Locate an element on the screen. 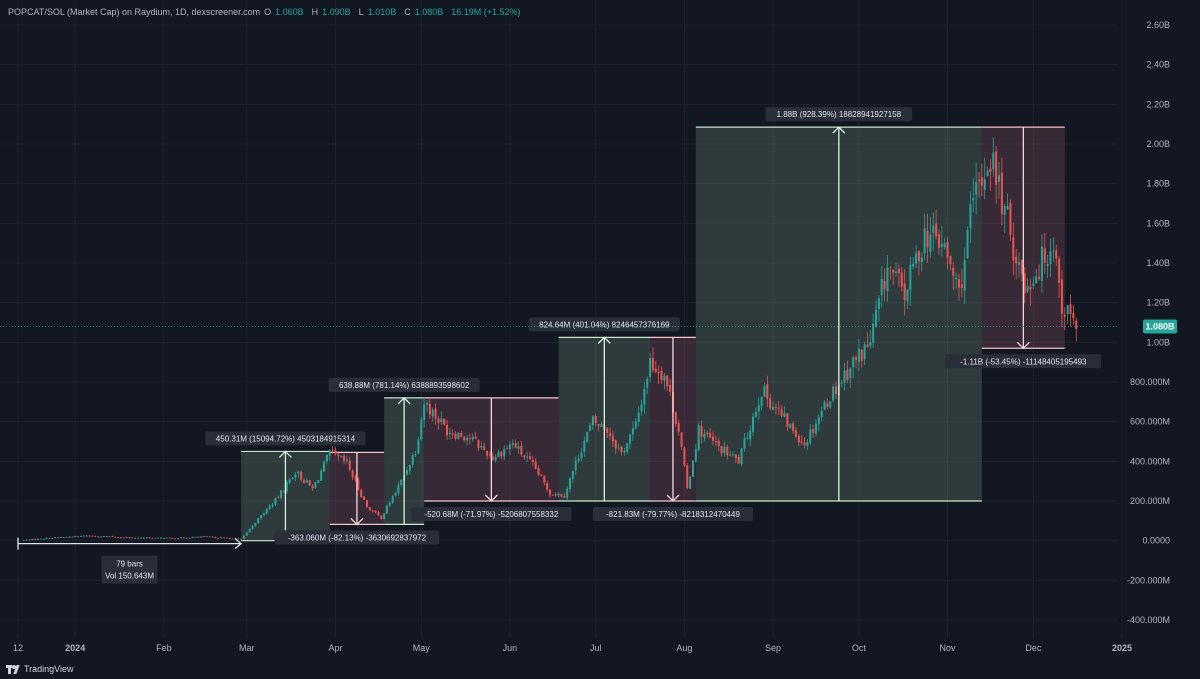 This screenshot has width=1200, height=679. x-tick-label: 12 is located at coordinates (18, 648).